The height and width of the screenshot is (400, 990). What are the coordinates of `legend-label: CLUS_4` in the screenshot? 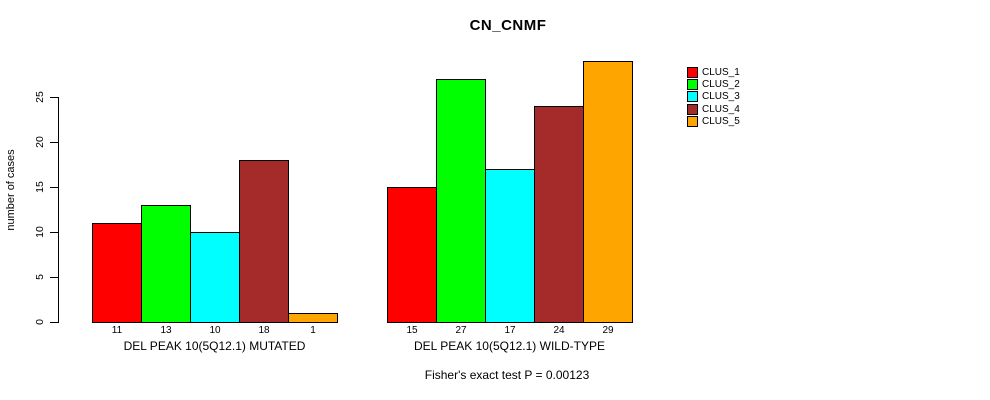 It's located at (721, 109).